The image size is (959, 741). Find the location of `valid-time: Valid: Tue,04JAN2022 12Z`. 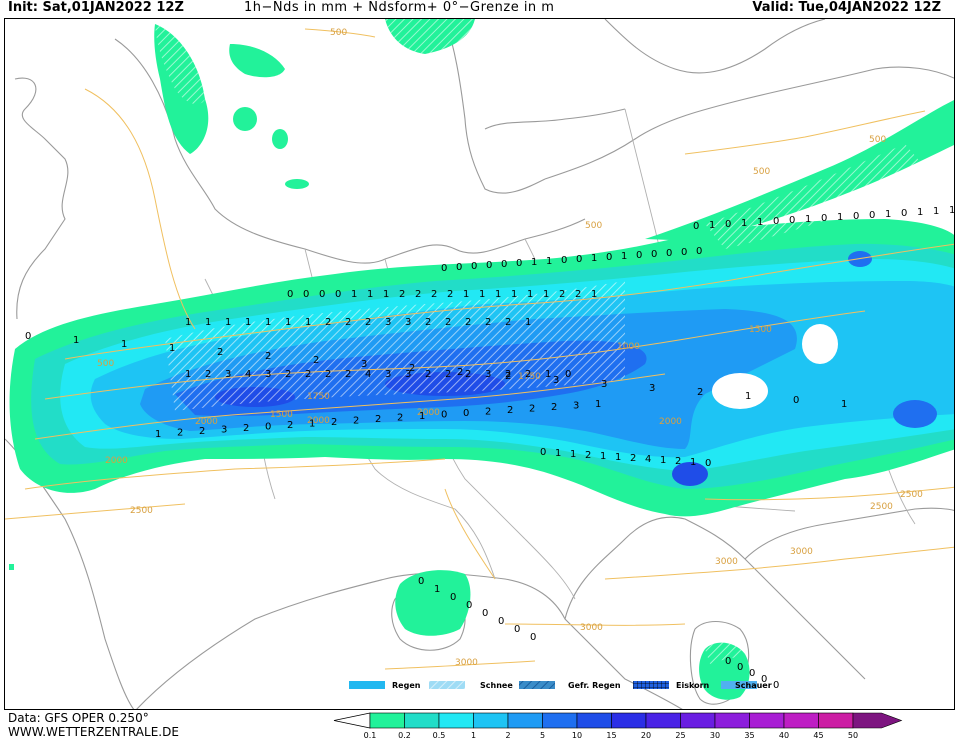

valid-time: Valid: Tue,04JAN2022 12Z is located at coordinates (846, 7).